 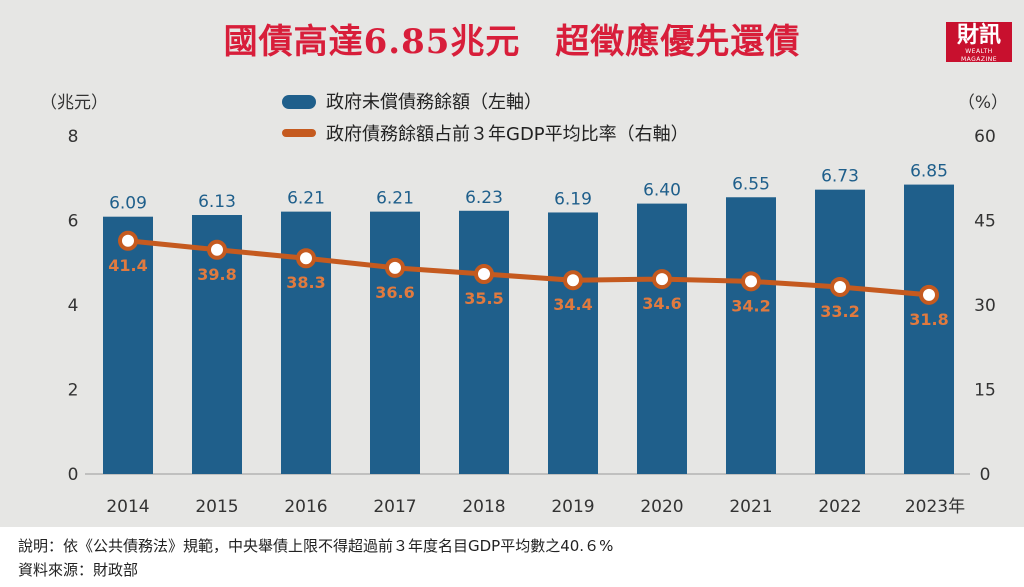 I want to click on line-series, so click(x=528, y=267).